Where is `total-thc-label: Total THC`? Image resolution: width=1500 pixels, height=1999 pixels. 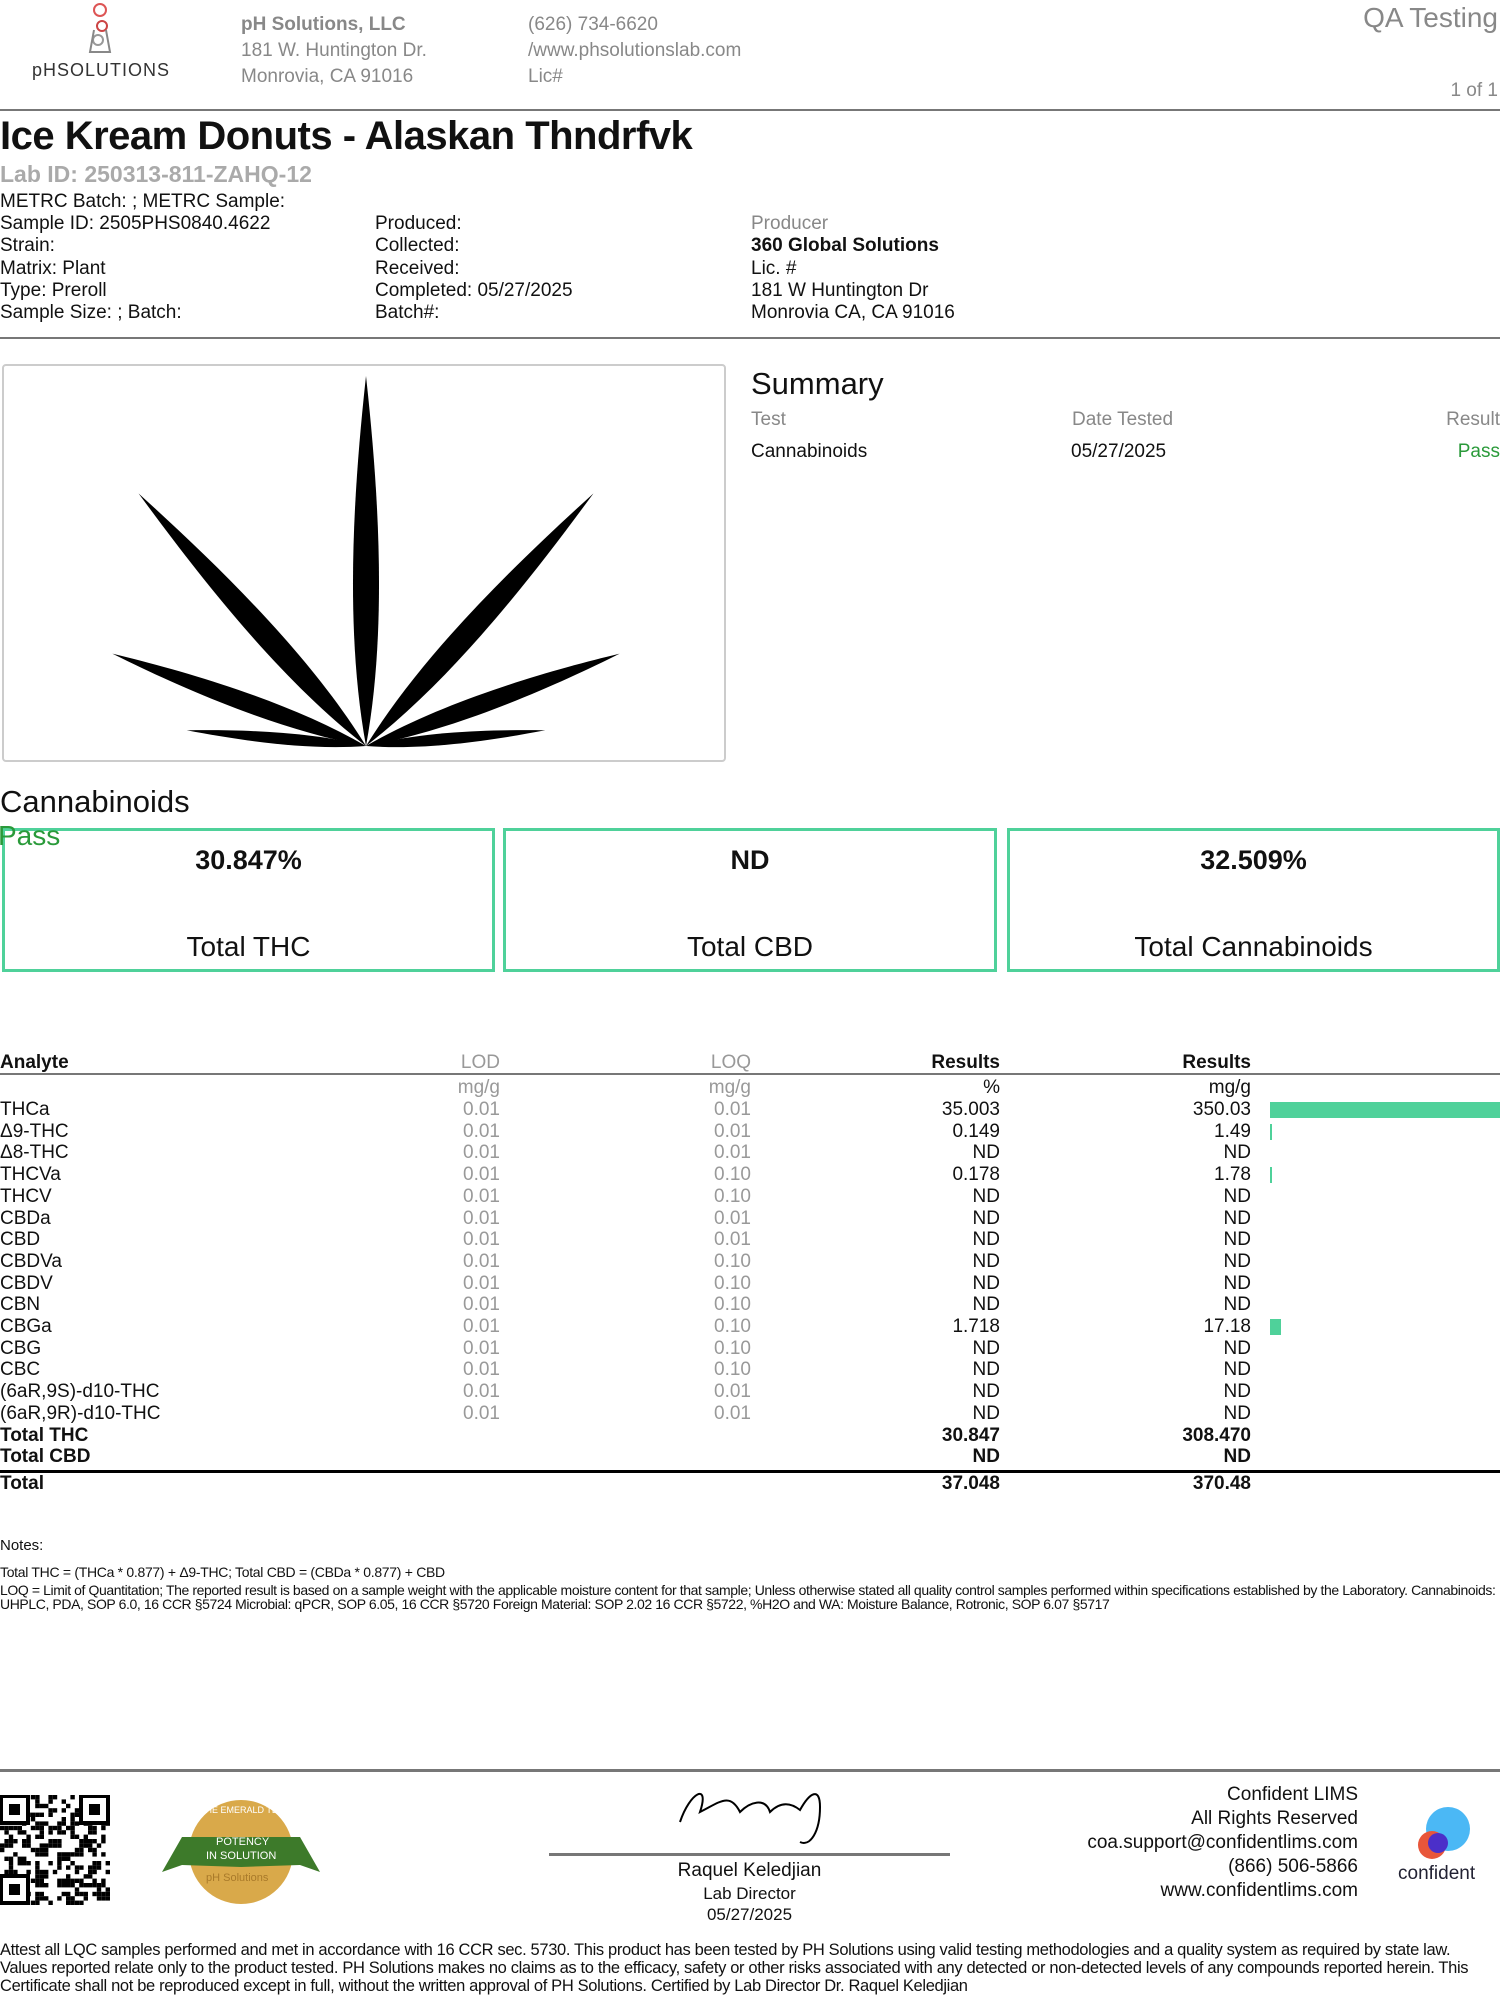 total-thc-label: Total THC is located at coordinates (248, 946).